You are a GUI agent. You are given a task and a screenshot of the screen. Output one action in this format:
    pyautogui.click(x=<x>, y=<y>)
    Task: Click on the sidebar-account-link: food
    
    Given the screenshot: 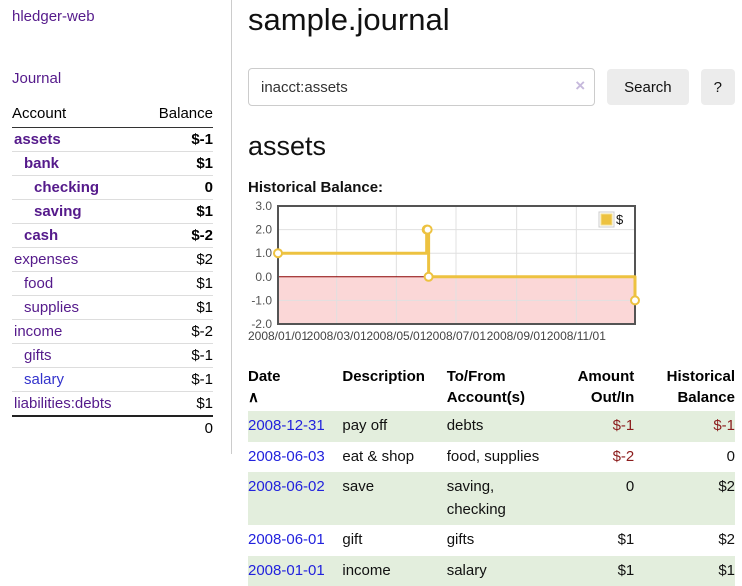 What is the action you would take?
    pyautogui.click(x=39, y=283)
    